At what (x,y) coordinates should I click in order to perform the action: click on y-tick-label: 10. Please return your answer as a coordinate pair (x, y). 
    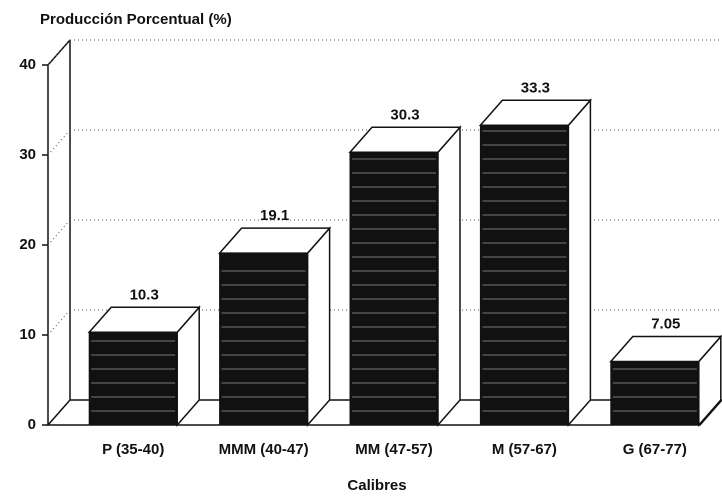
    Looking at the image, I should click on (27, 334).